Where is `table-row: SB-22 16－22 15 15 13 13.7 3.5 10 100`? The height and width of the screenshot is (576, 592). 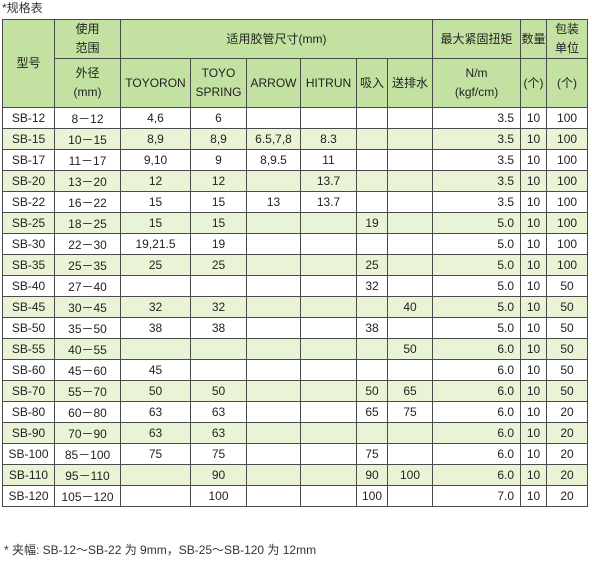 table-row: SB-22 16－22 15 15 13 13.7 3.5 10 100 is located at coordinates (295, 202).